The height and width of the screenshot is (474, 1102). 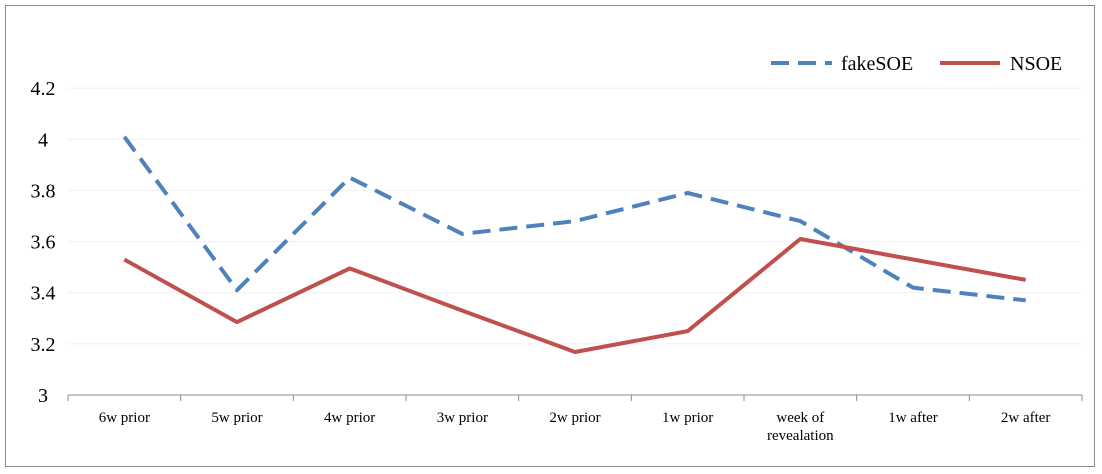 What do you see at coordinates (43, 191) in the screenshot?
I see `y-tick-label-3.8: 3.8` at bounding box center [43, 191].